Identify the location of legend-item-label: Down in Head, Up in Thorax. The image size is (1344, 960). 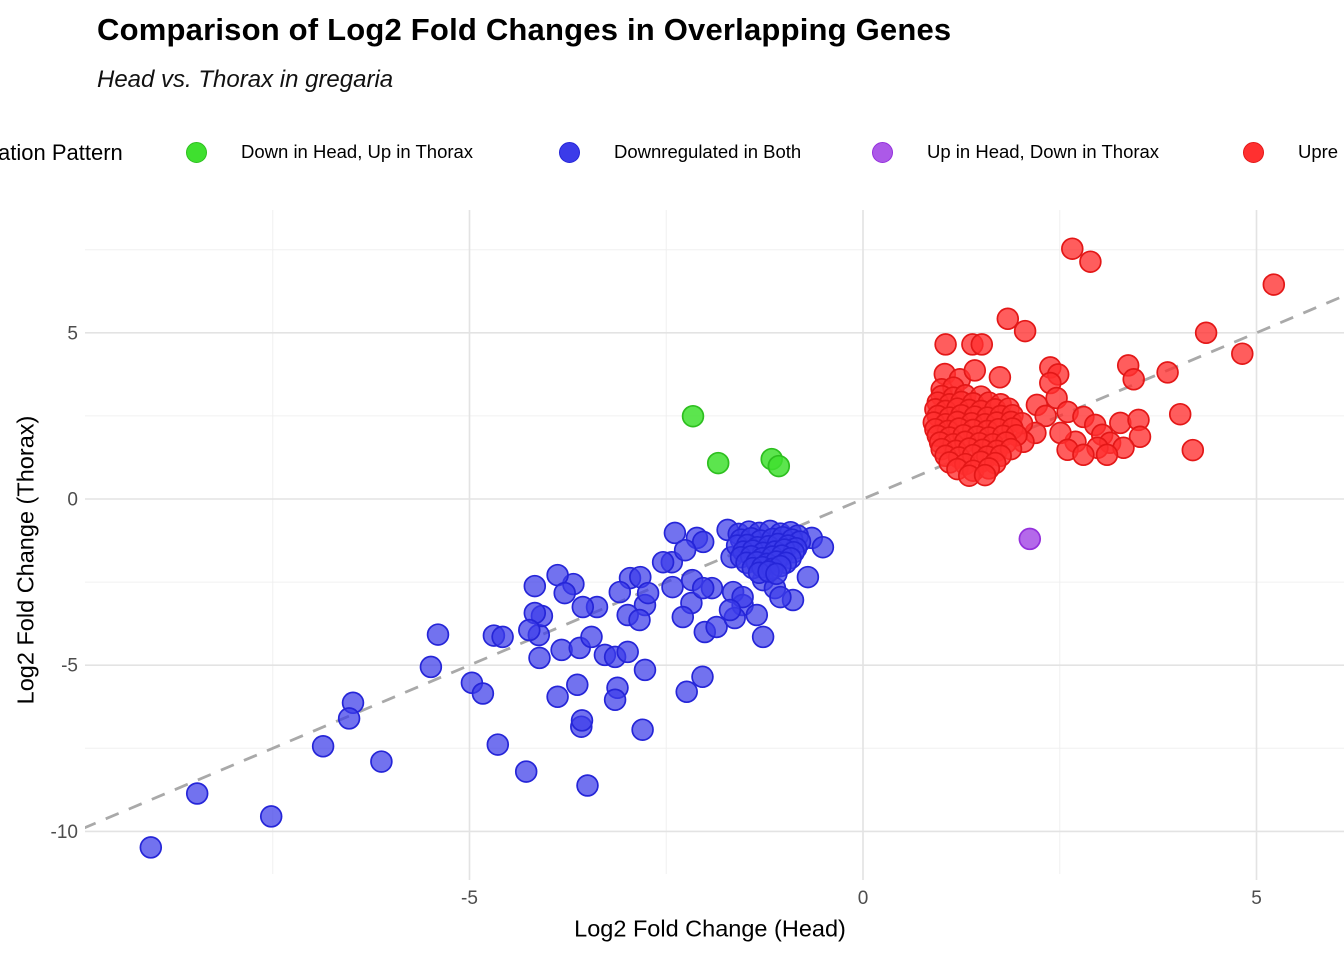
(357, 151).